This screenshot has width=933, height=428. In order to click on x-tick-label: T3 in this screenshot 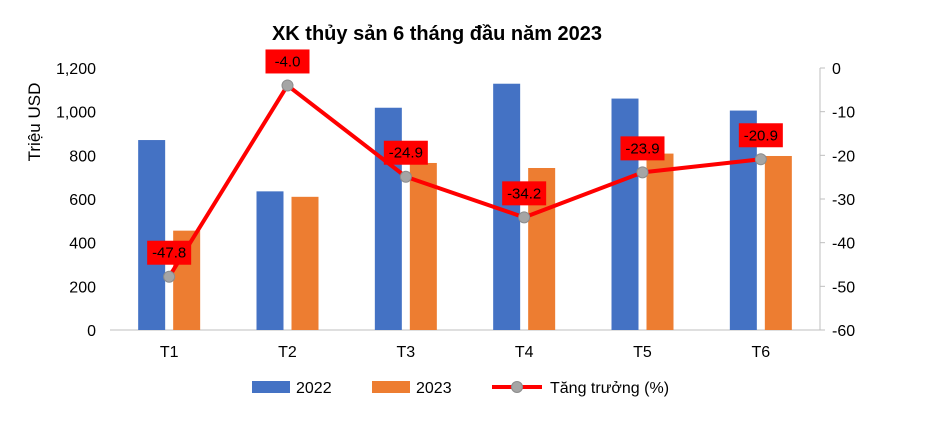, I will do `click(405, 352)`.